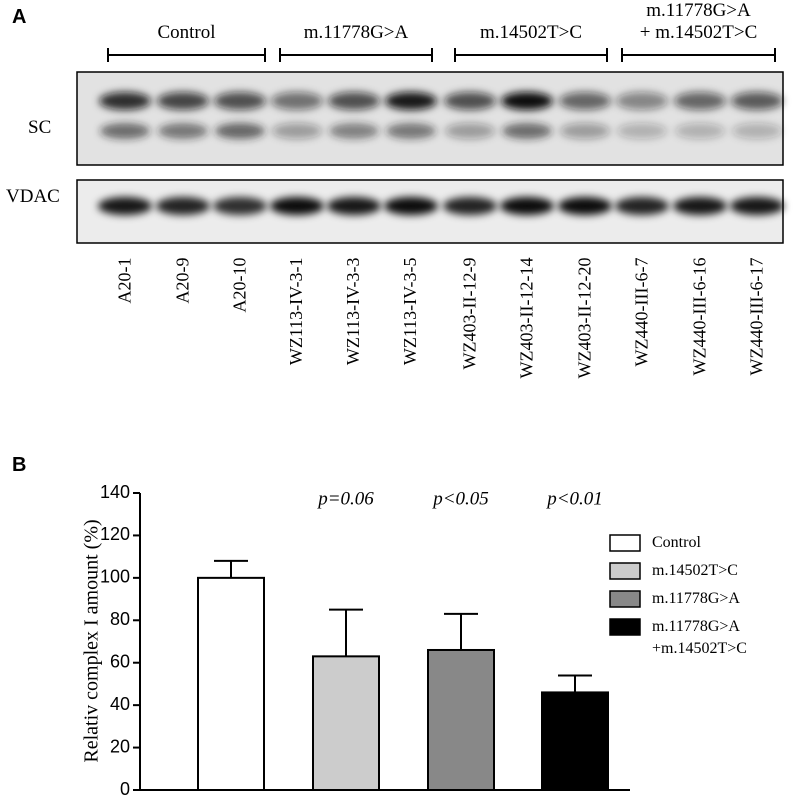 This screenshot has height=800, width=800. I want to click on y-tick-label: 100, so click(115, 577).